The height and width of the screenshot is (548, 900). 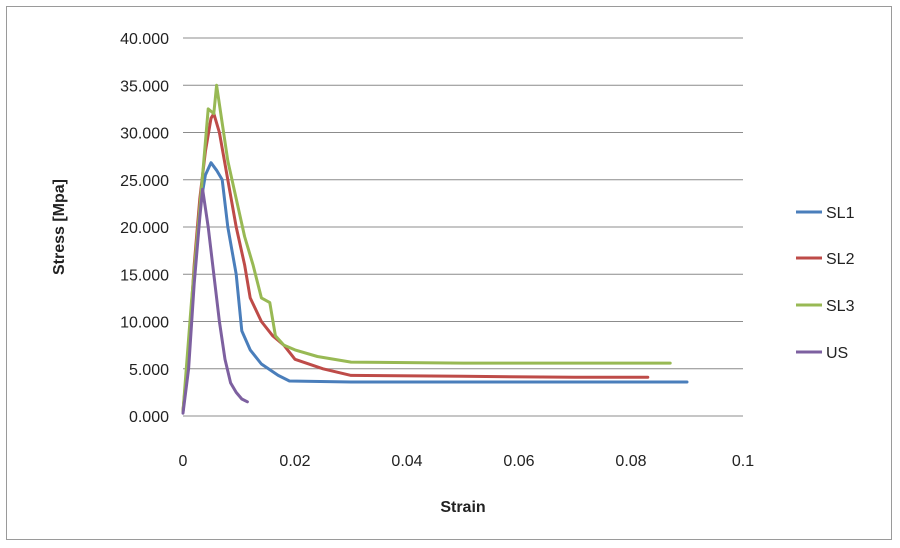 What do you see at coordinates (840, 213) in the screenshot?
I see `legend-label-sl1: SL1` at bounding box center [840, 213].